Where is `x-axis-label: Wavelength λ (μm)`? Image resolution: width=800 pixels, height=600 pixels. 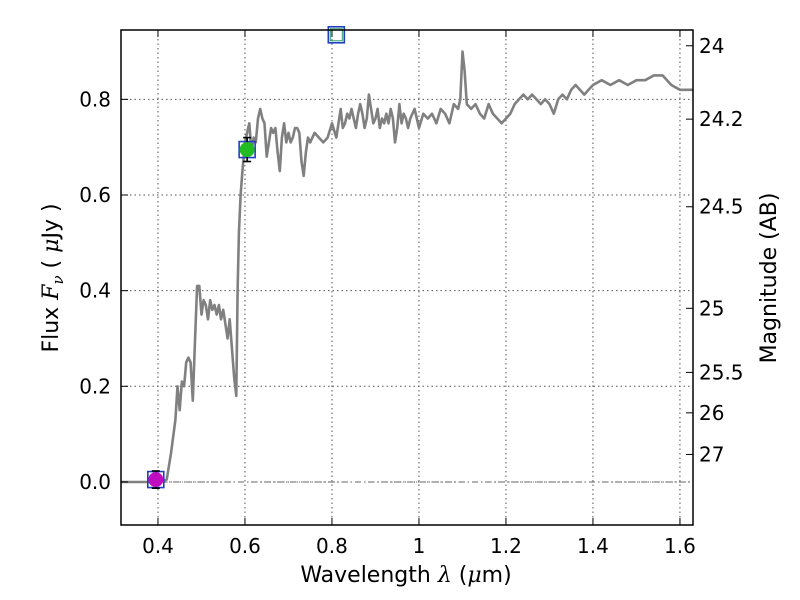 x-axis-label: Wavelength λ (μm) is located at coordinates (405, 575).